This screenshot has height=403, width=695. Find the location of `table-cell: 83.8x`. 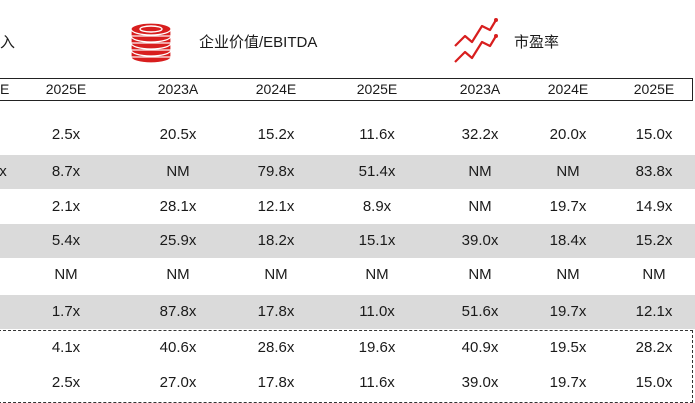

table-cell: 83.8x is located at coordinates (654, 171).